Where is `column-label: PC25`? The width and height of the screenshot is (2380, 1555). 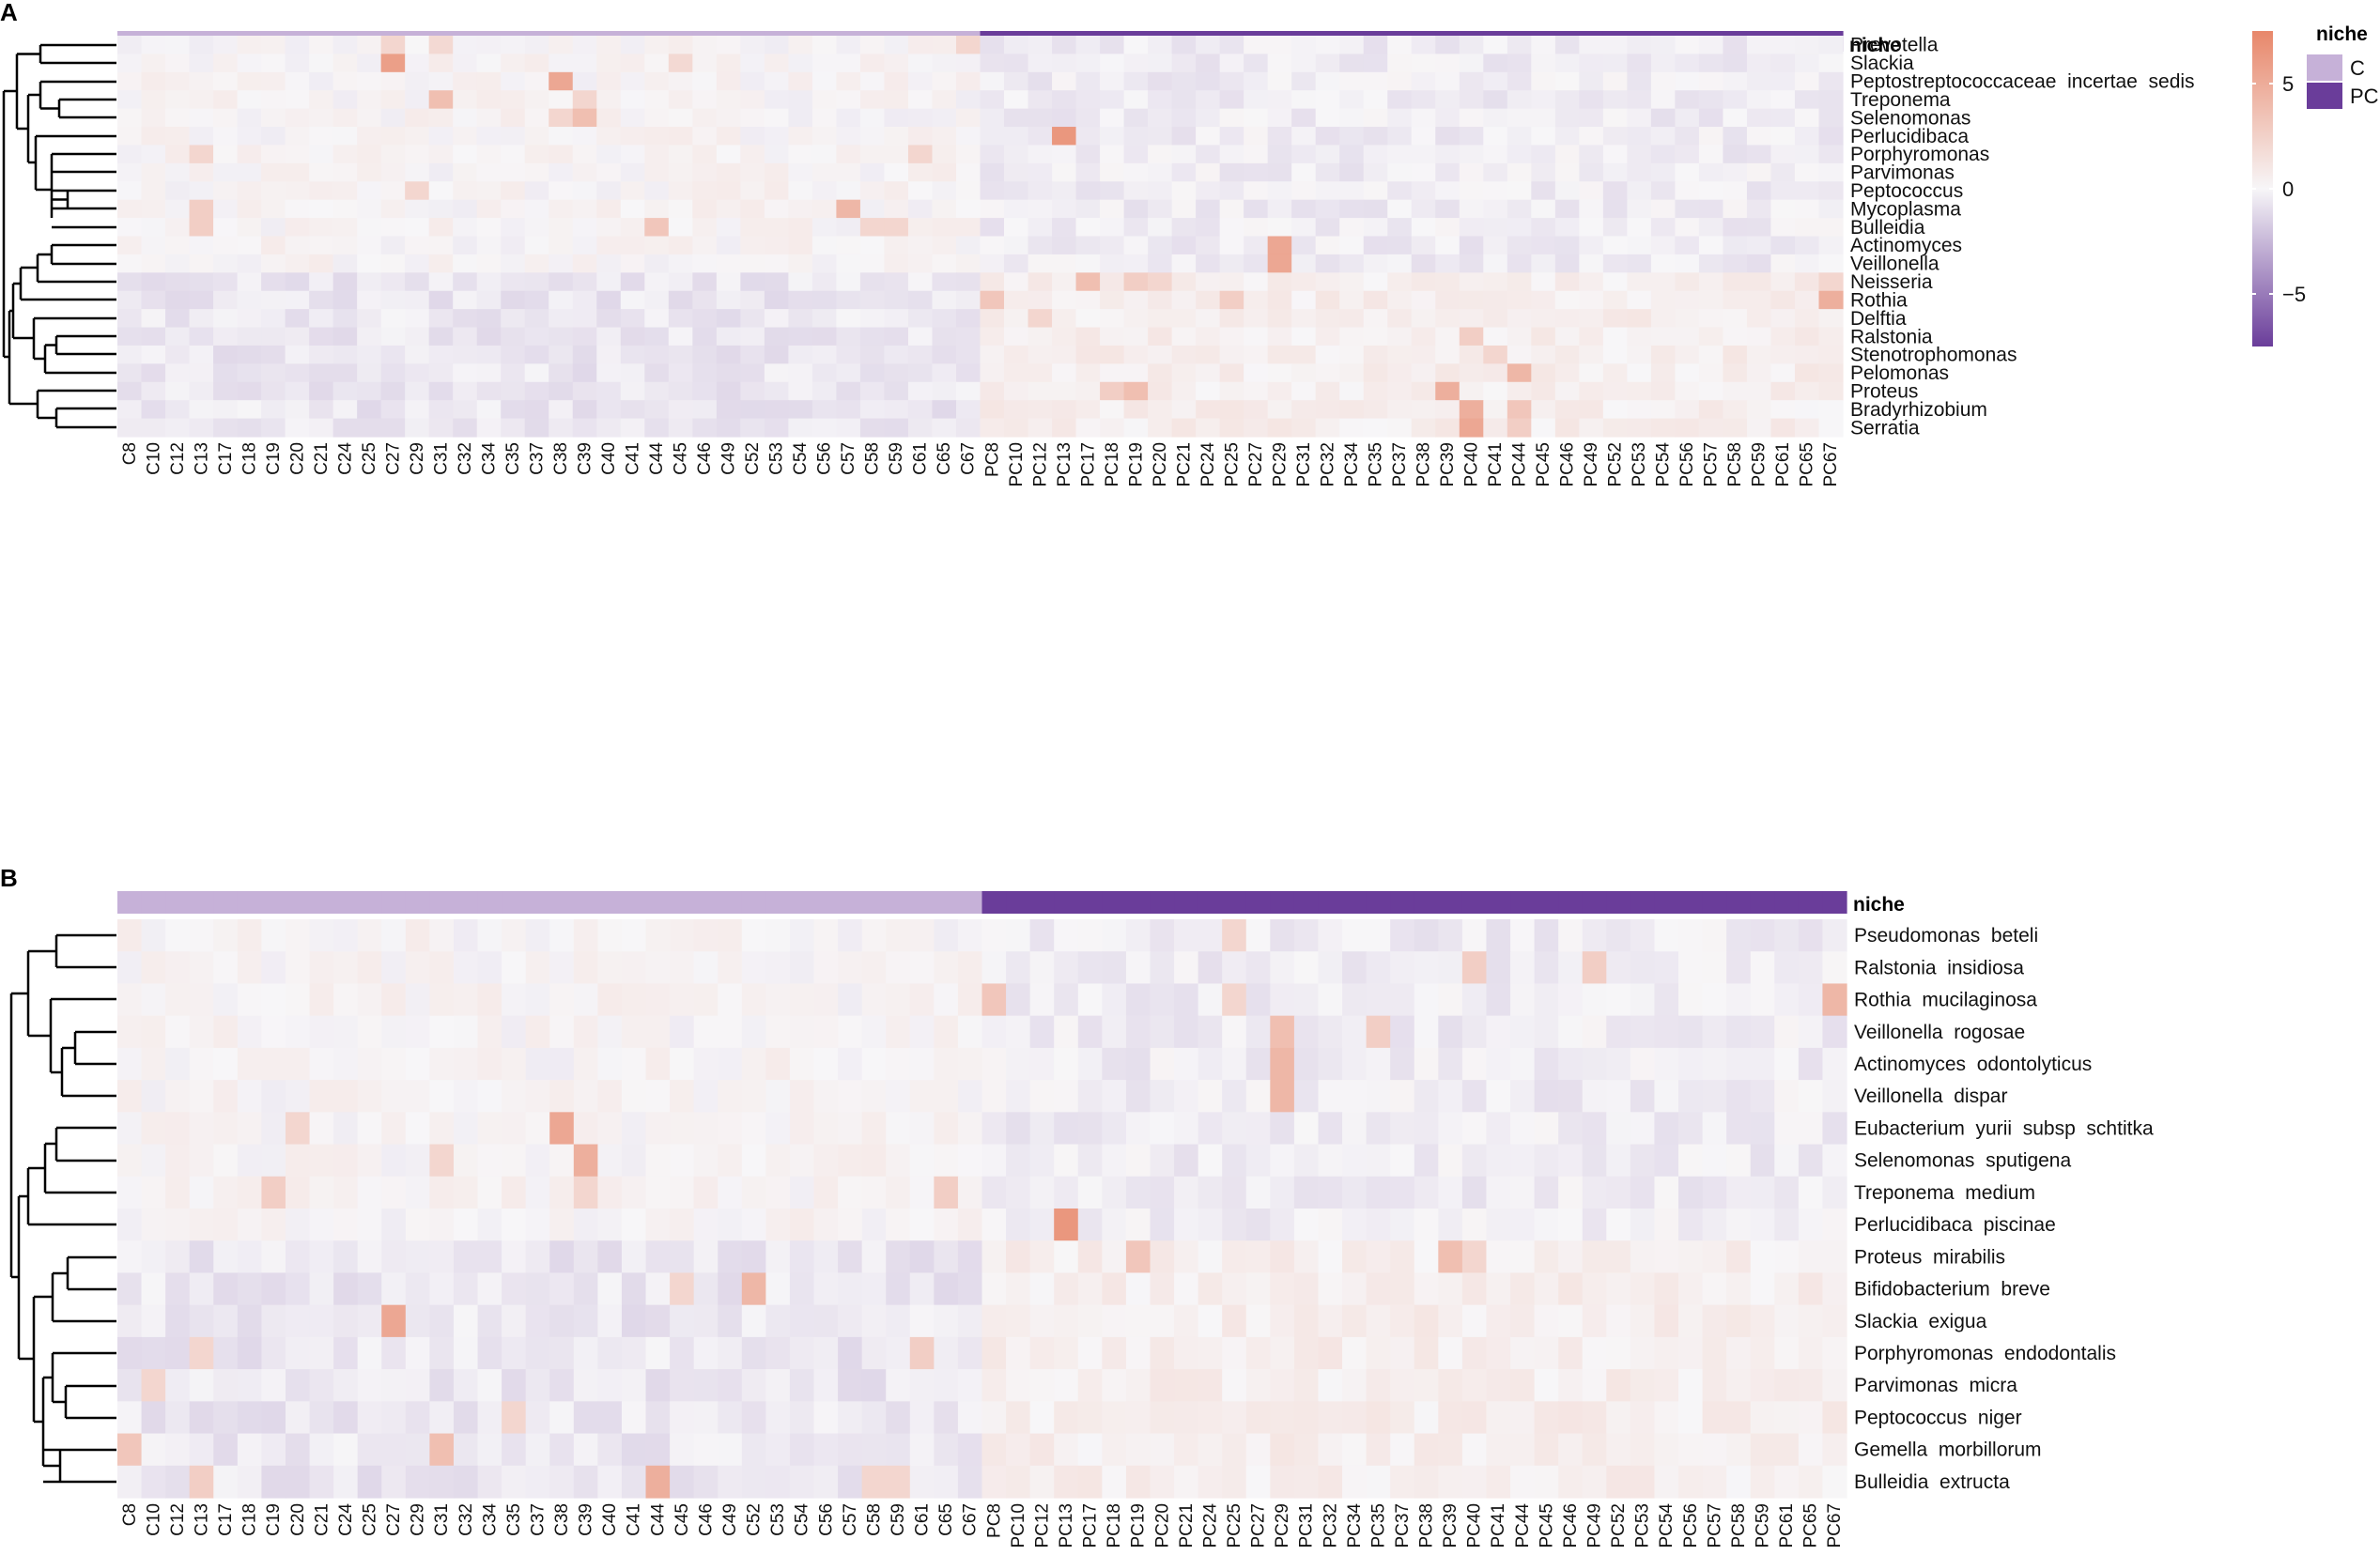
column-label: PC25 is located at coordinates (1234, 1525).